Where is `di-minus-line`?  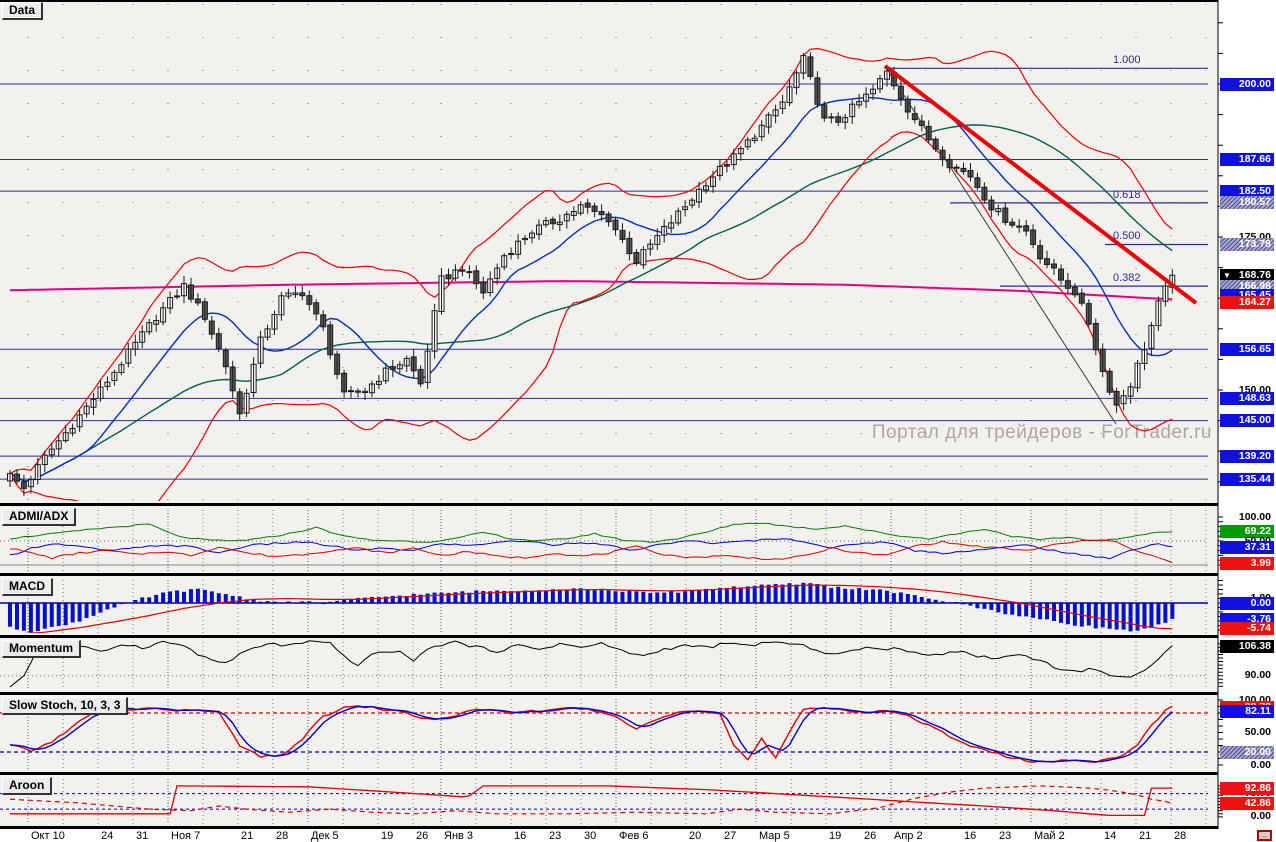 di-minus-line is located at coordinates (591, 551).